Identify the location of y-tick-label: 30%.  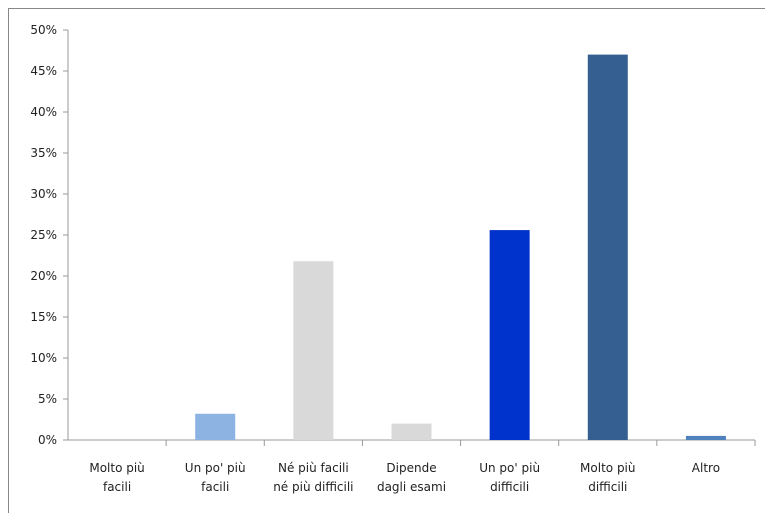
(43, 194).